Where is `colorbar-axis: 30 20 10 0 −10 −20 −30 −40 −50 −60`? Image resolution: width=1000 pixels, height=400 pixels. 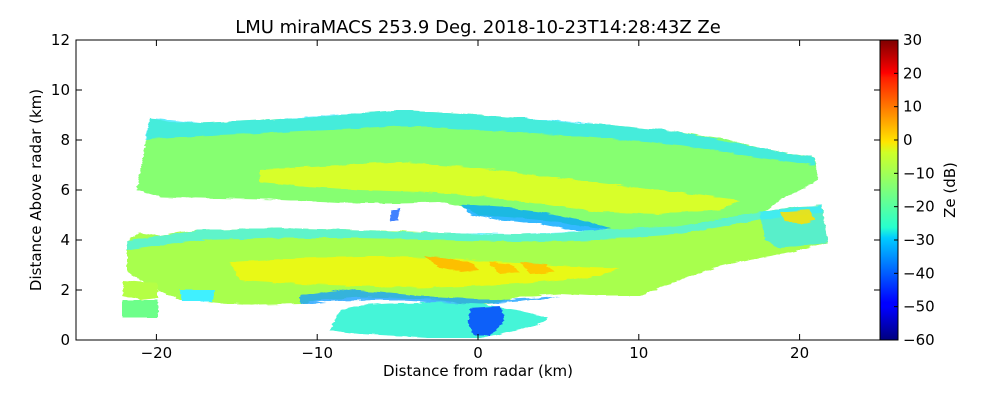
colorbar-axis: 30 20 10 0 −10 −20 −30 −40 −50 −60 is located at coordinates (914, 190).